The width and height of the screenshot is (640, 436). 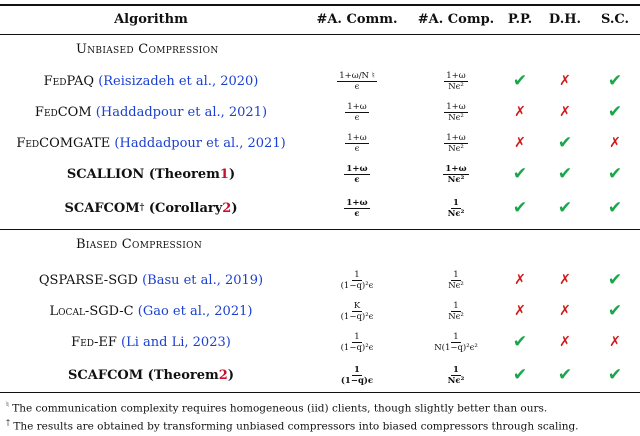 What do you see at coordinates (203, 280) in the screenshot?
I see `citation-link: (Basu et al., 2019)` at bounding box center [203, 280].